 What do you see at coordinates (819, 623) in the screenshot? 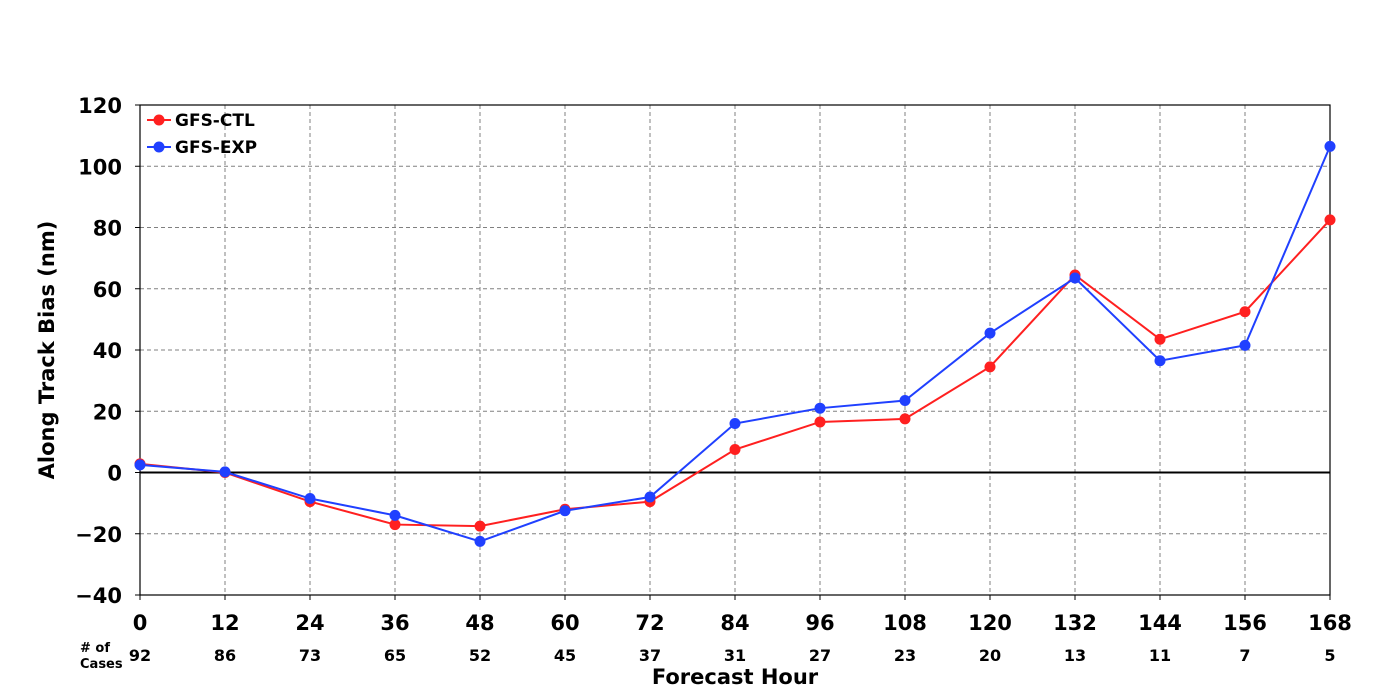
I see `x-tick-label: 96` at bounding box center [819, 623].